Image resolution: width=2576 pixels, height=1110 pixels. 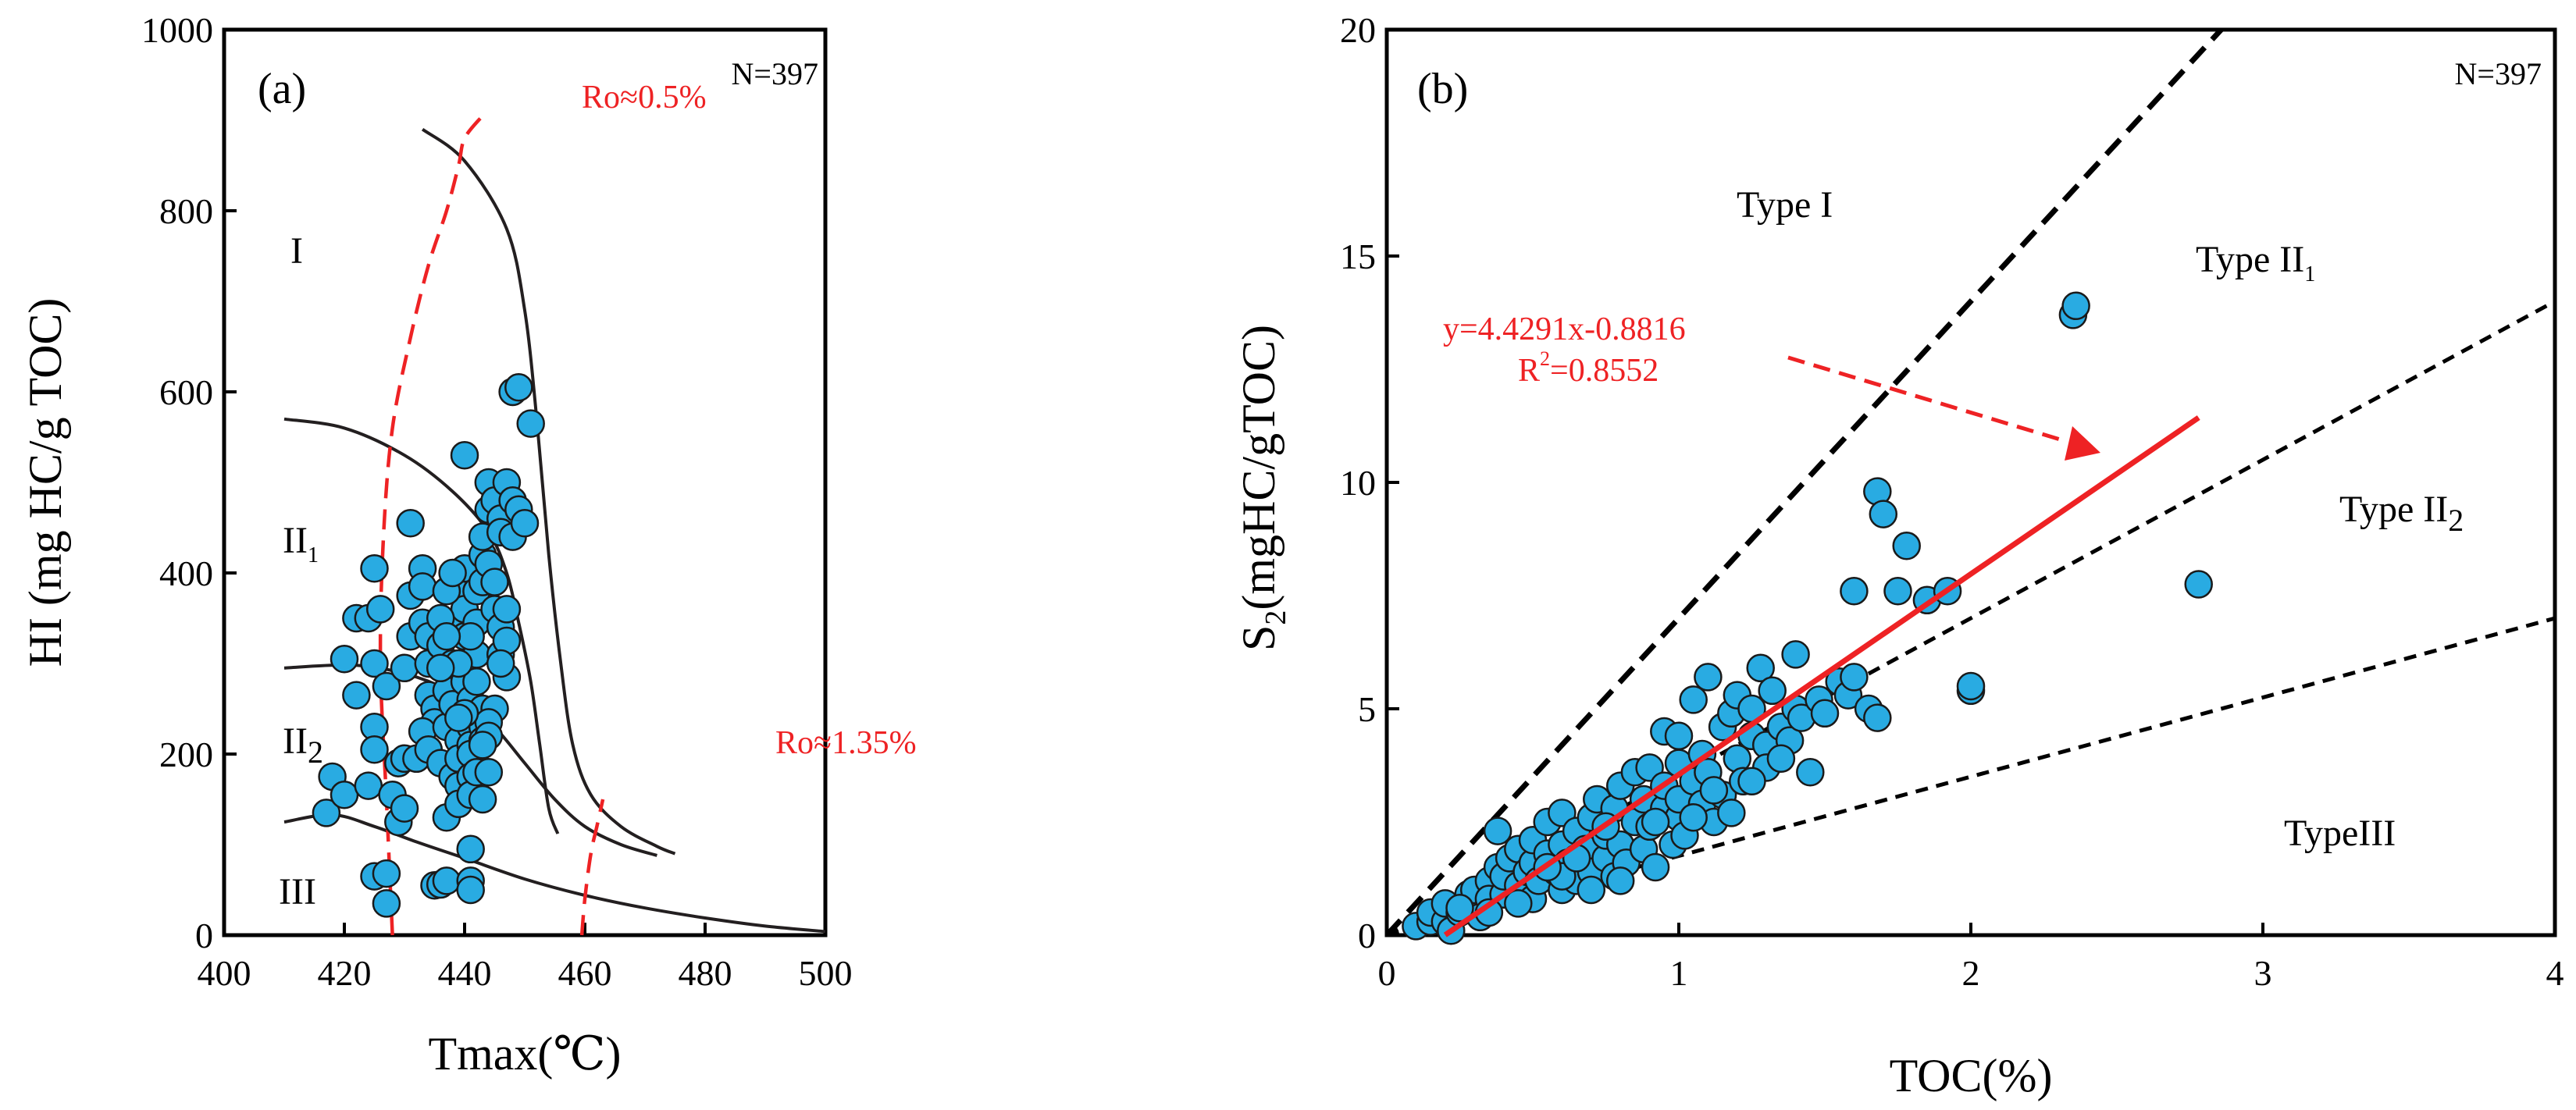 What do you see at coordinates (282, 89) in the screenshot?
I see `panel-a-label: (a)` at bounding box center [282, 89].